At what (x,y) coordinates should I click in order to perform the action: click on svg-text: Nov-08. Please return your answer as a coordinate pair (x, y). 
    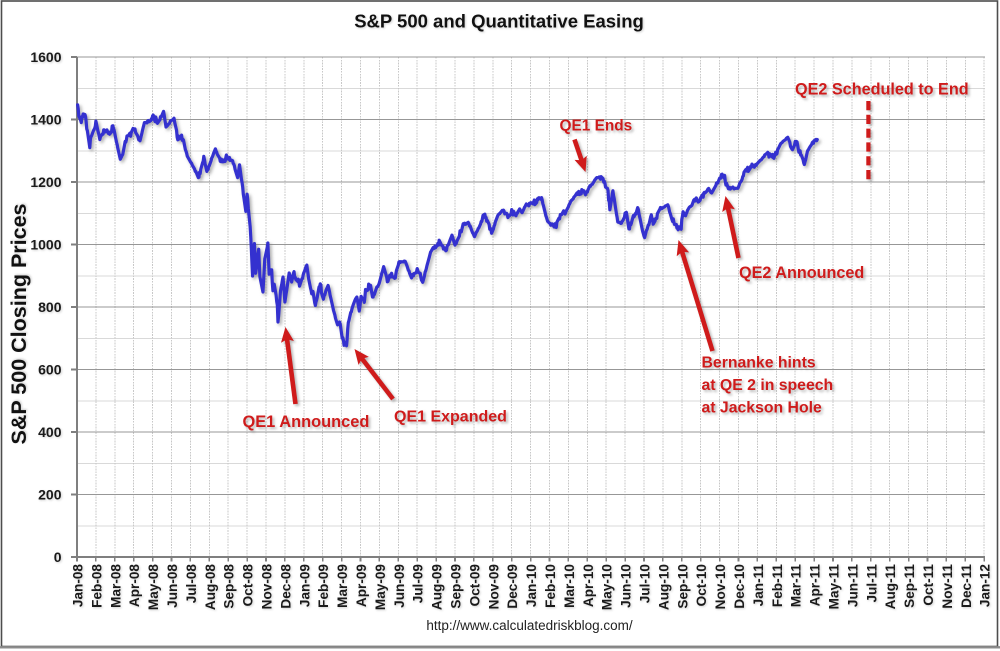
    Looking at the image, I should click on (267, 587).